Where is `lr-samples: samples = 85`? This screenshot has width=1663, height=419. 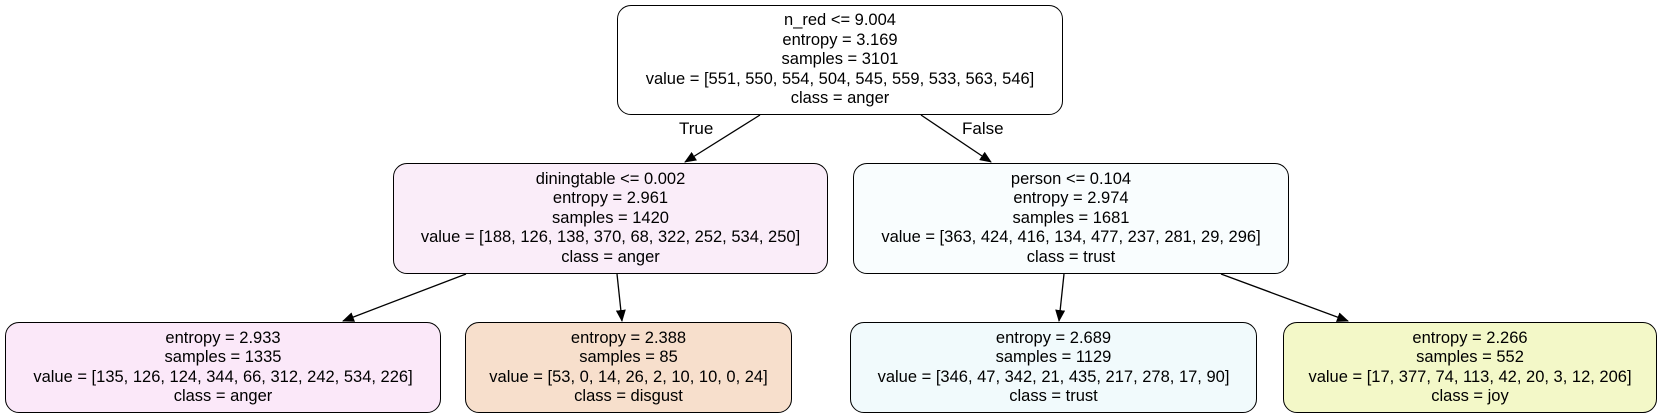
lr-samples: samples = 85 is located at coordinates (628, 357).